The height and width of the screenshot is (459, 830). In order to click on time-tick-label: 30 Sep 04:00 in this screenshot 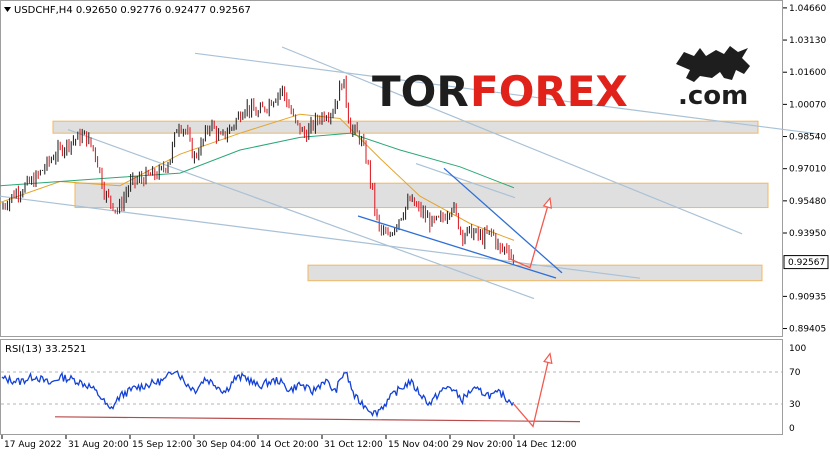, I will do `click(226, 445)`.